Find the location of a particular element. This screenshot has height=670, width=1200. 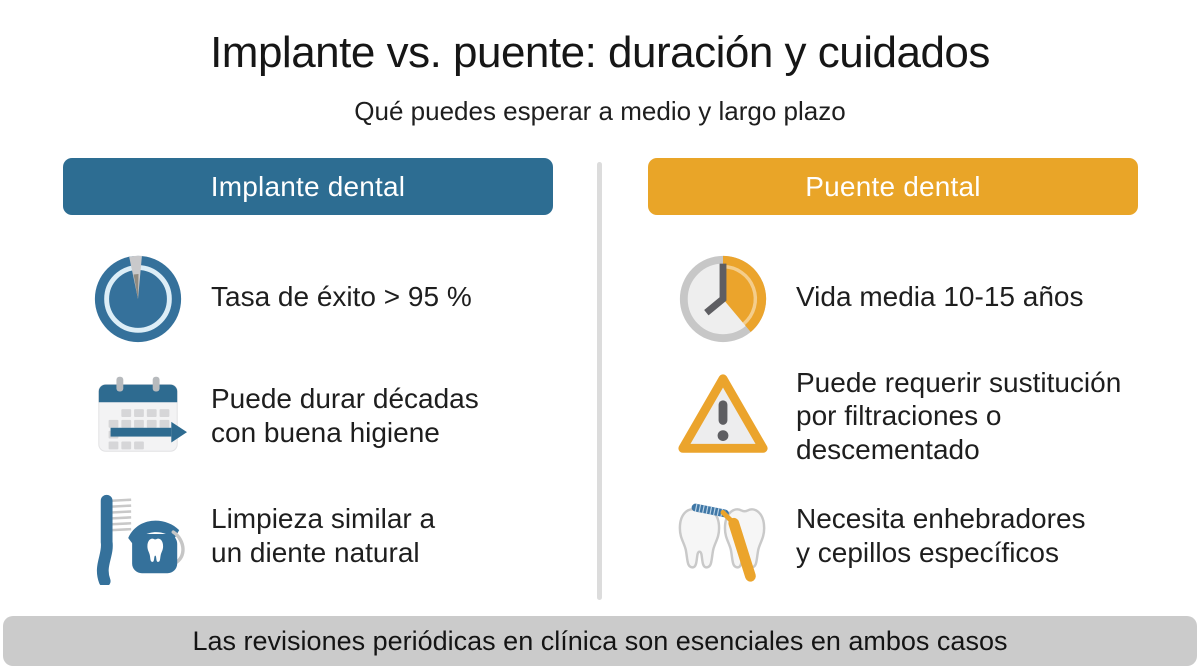

page-subtitle: Qué puedes esperar a medio y largo plazo is located at coordinates (600, 111).